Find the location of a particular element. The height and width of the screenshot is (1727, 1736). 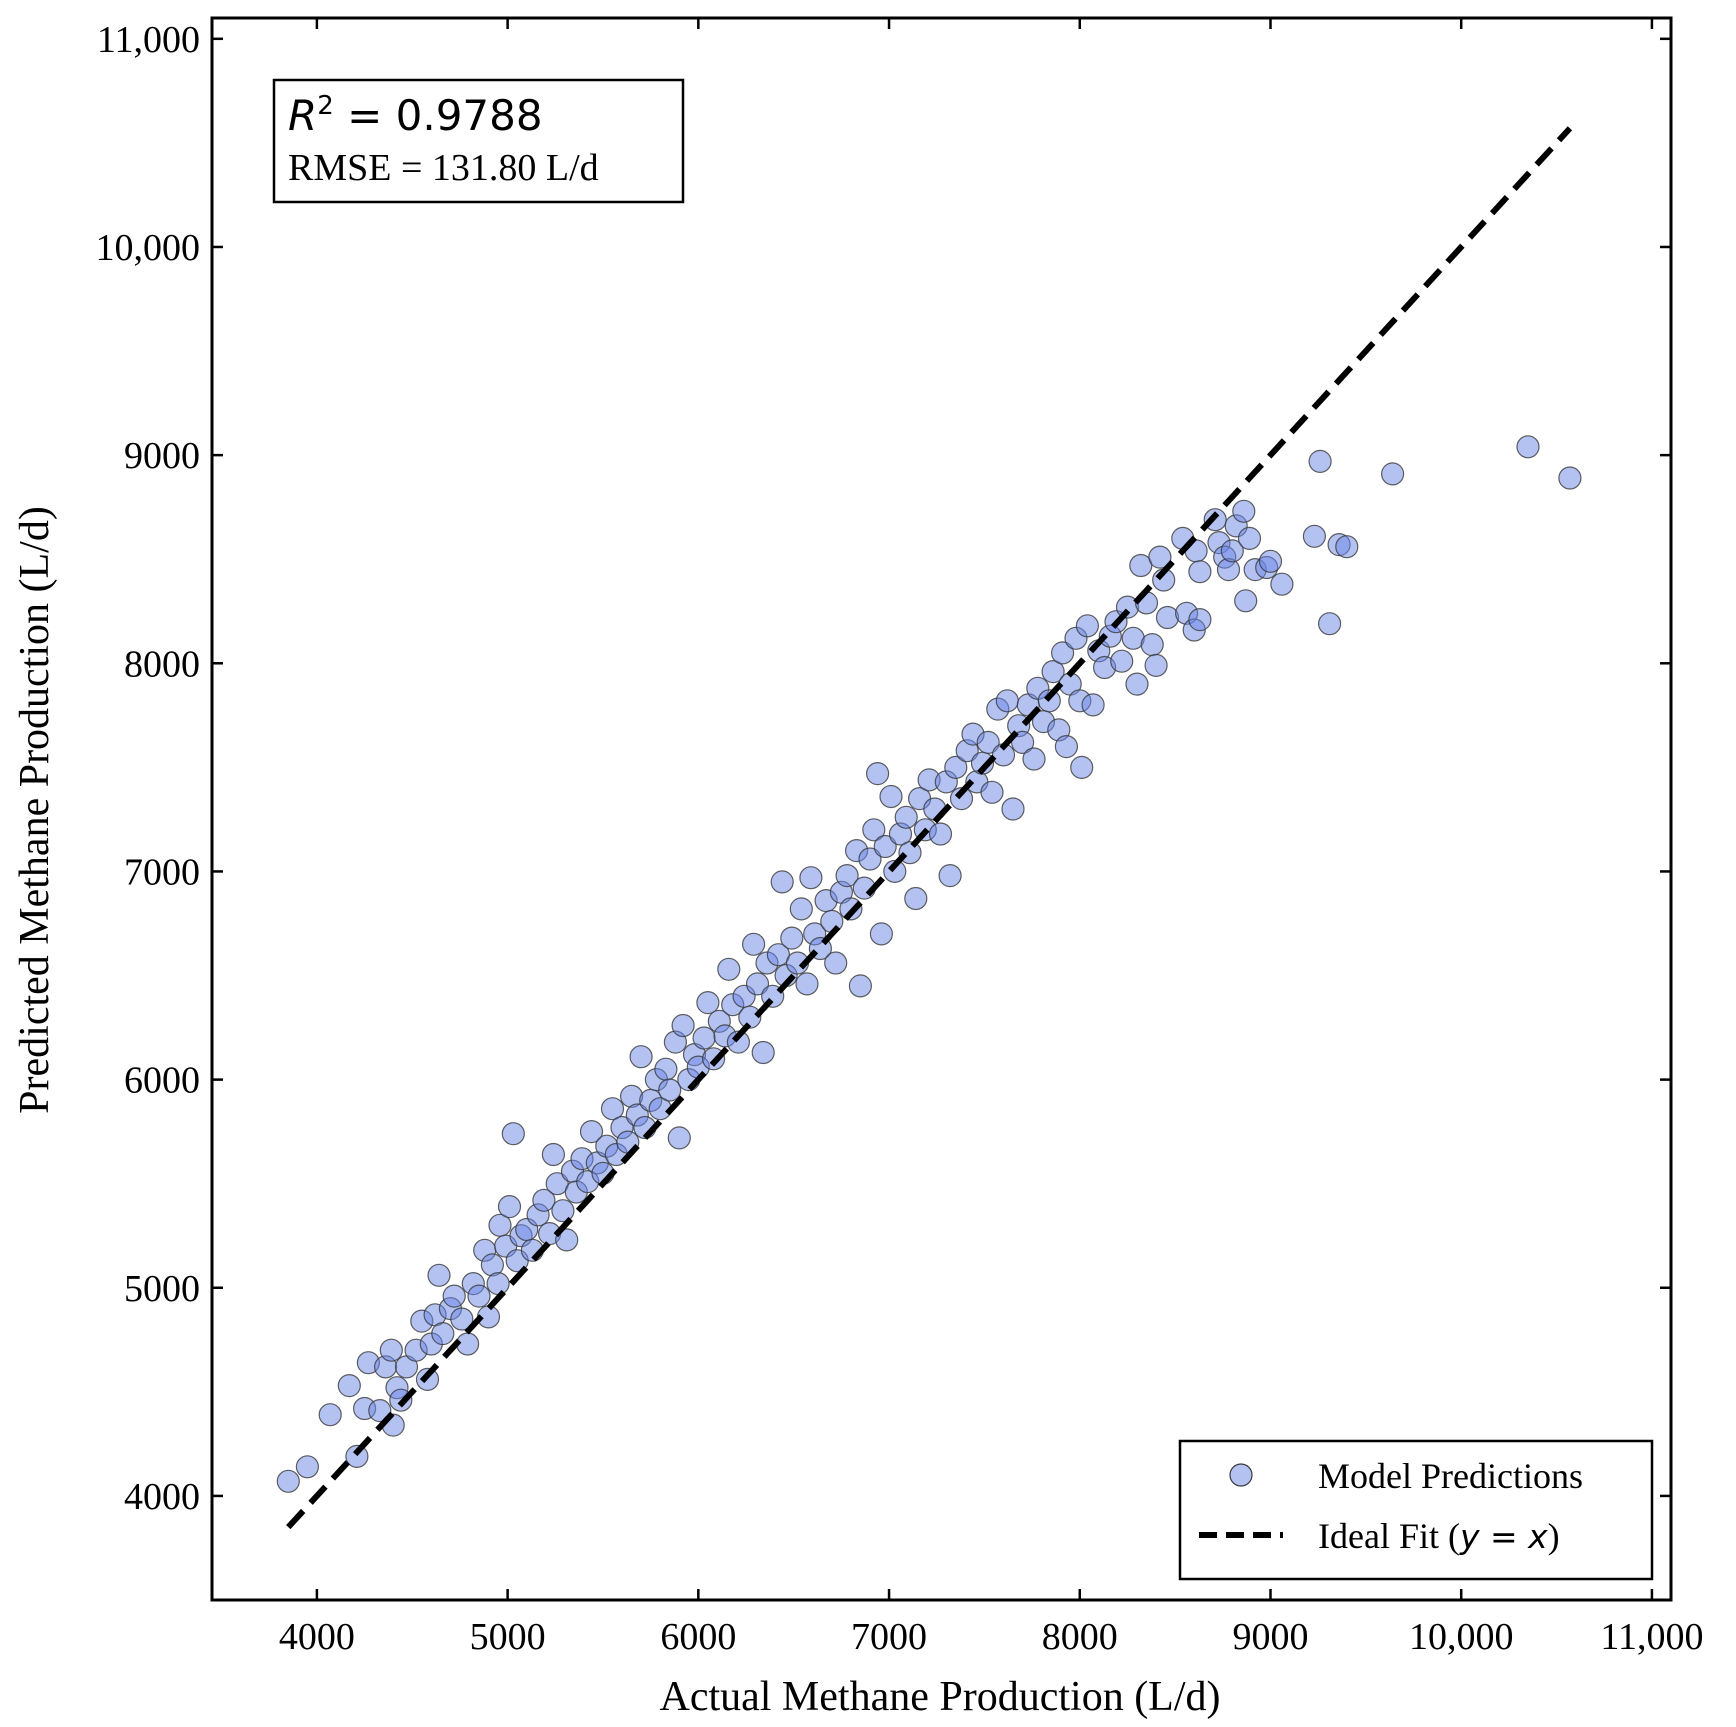

legend: Model Predictions Ideal Fit (y = x) is located at coordinates (1416, 1510).